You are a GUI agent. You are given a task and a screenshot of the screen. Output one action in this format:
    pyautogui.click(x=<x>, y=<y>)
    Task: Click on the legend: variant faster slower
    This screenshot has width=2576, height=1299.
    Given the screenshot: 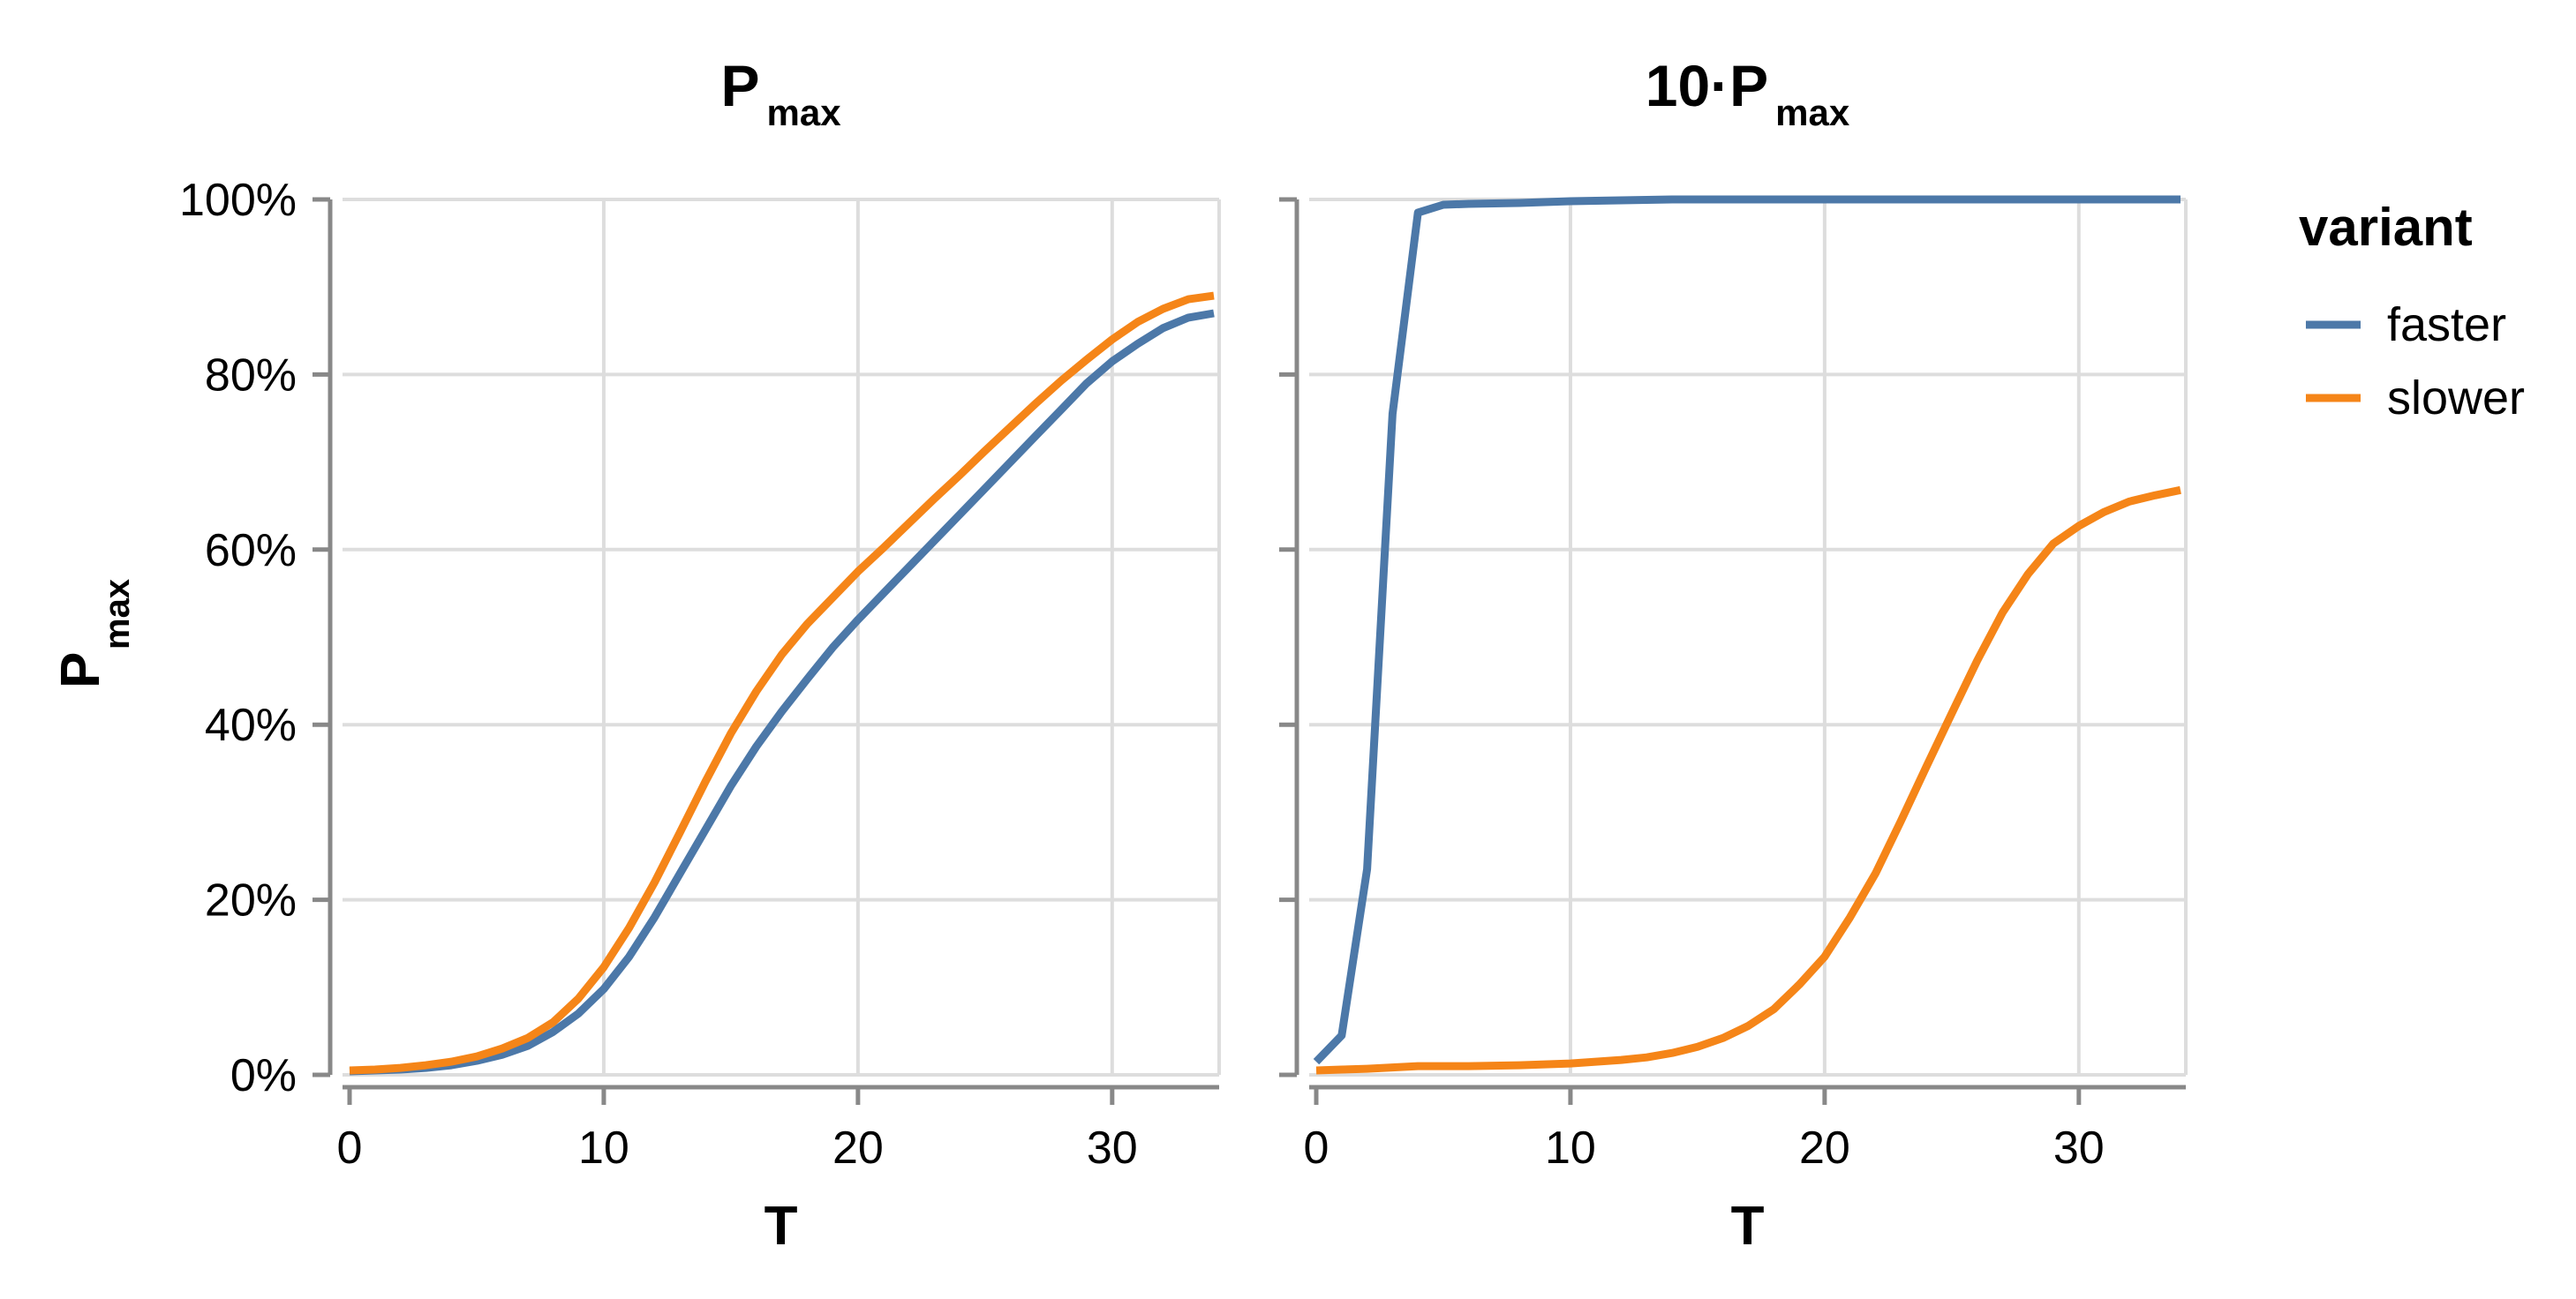 What is the action you would take?
    pyautogui.click(x=2412, y=311)
    